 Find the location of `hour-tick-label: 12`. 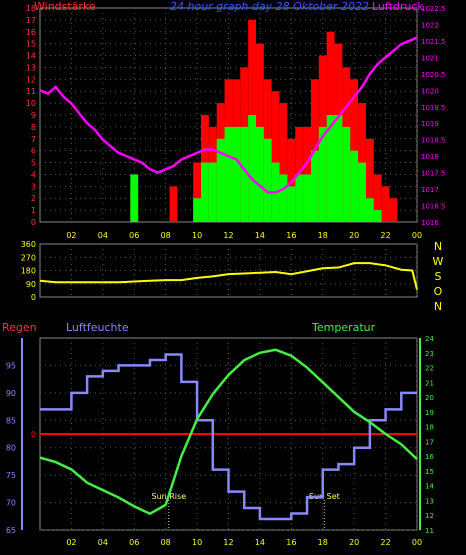

hour-tick-label: 12 is located at coordinates (228, 542).